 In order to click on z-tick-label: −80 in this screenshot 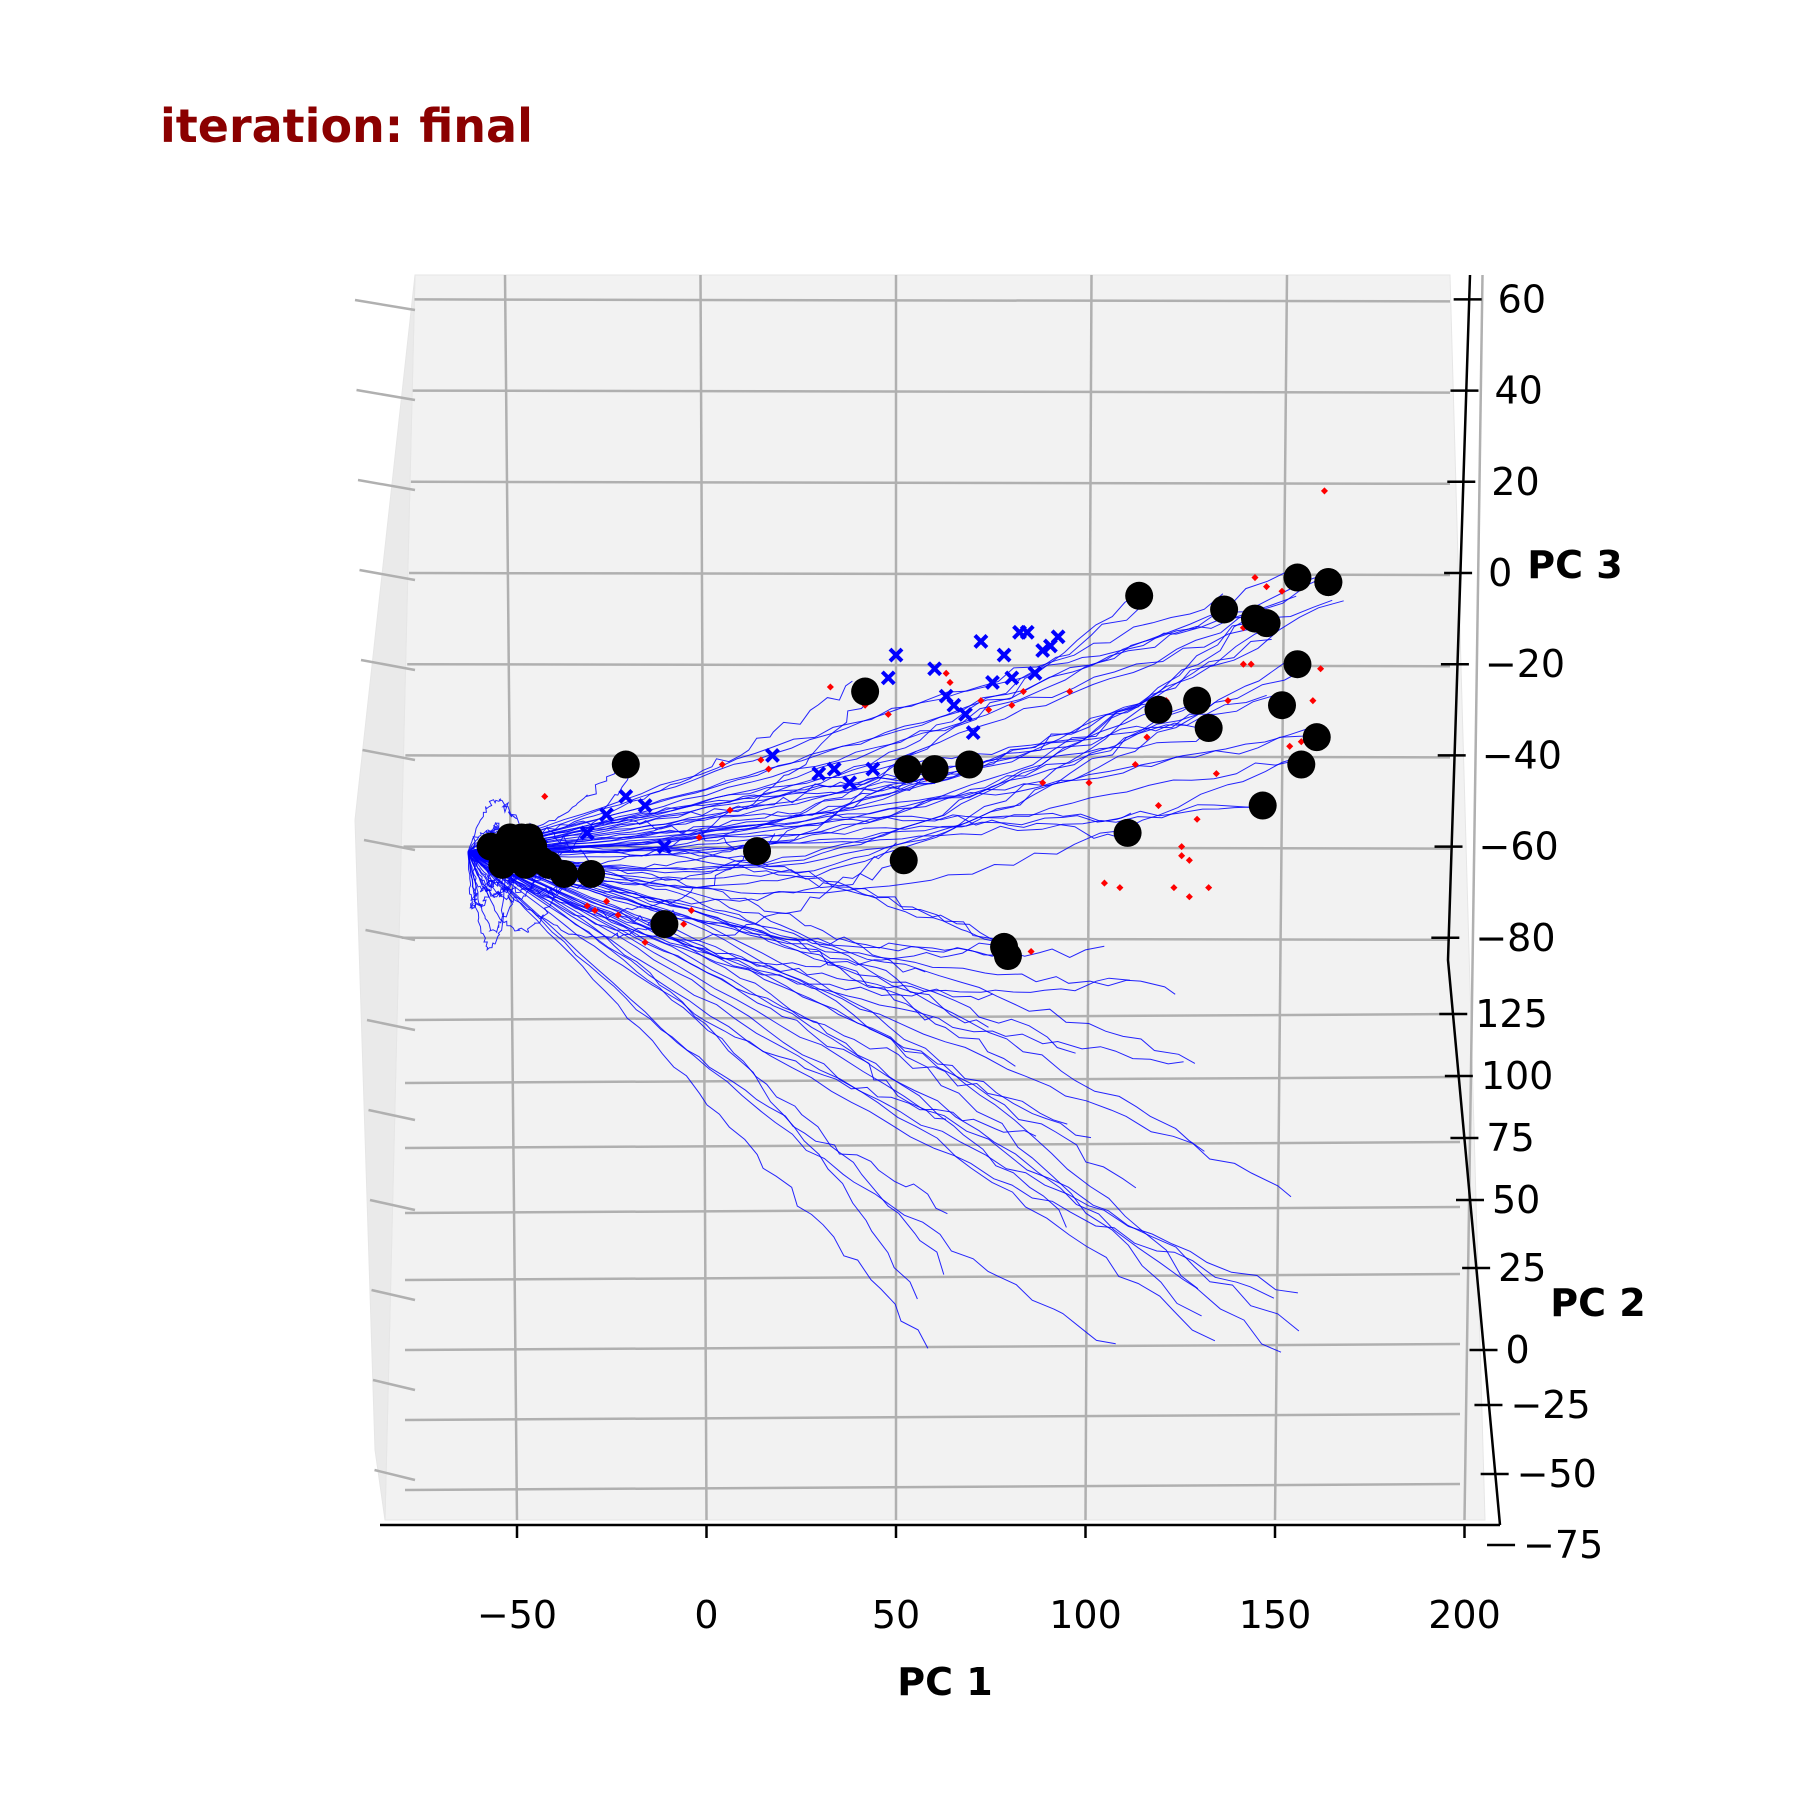, I will do `click(1515, 938)`.